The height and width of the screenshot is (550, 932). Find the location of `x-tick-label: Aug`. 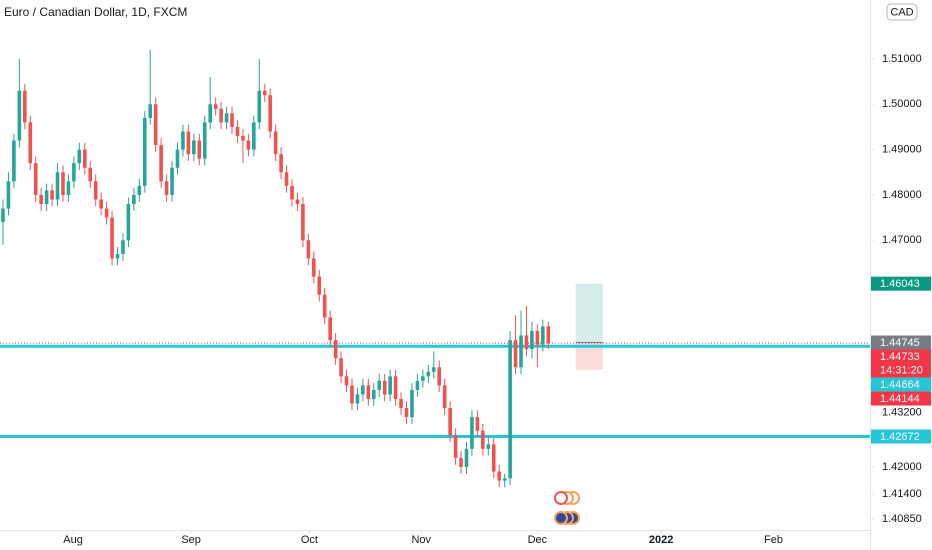

x-tick-label: Aug is located at coordinates (73, 540).